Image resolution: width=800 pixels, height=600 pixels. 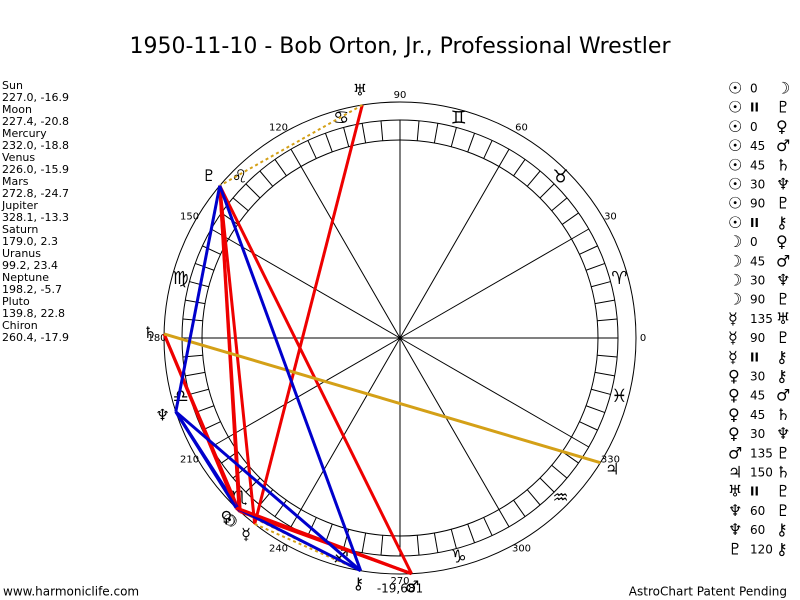 What do you see at coordinates (189, 460) in the screenshot?
I see `degree-label: 210` at bounding box center [189, 460].